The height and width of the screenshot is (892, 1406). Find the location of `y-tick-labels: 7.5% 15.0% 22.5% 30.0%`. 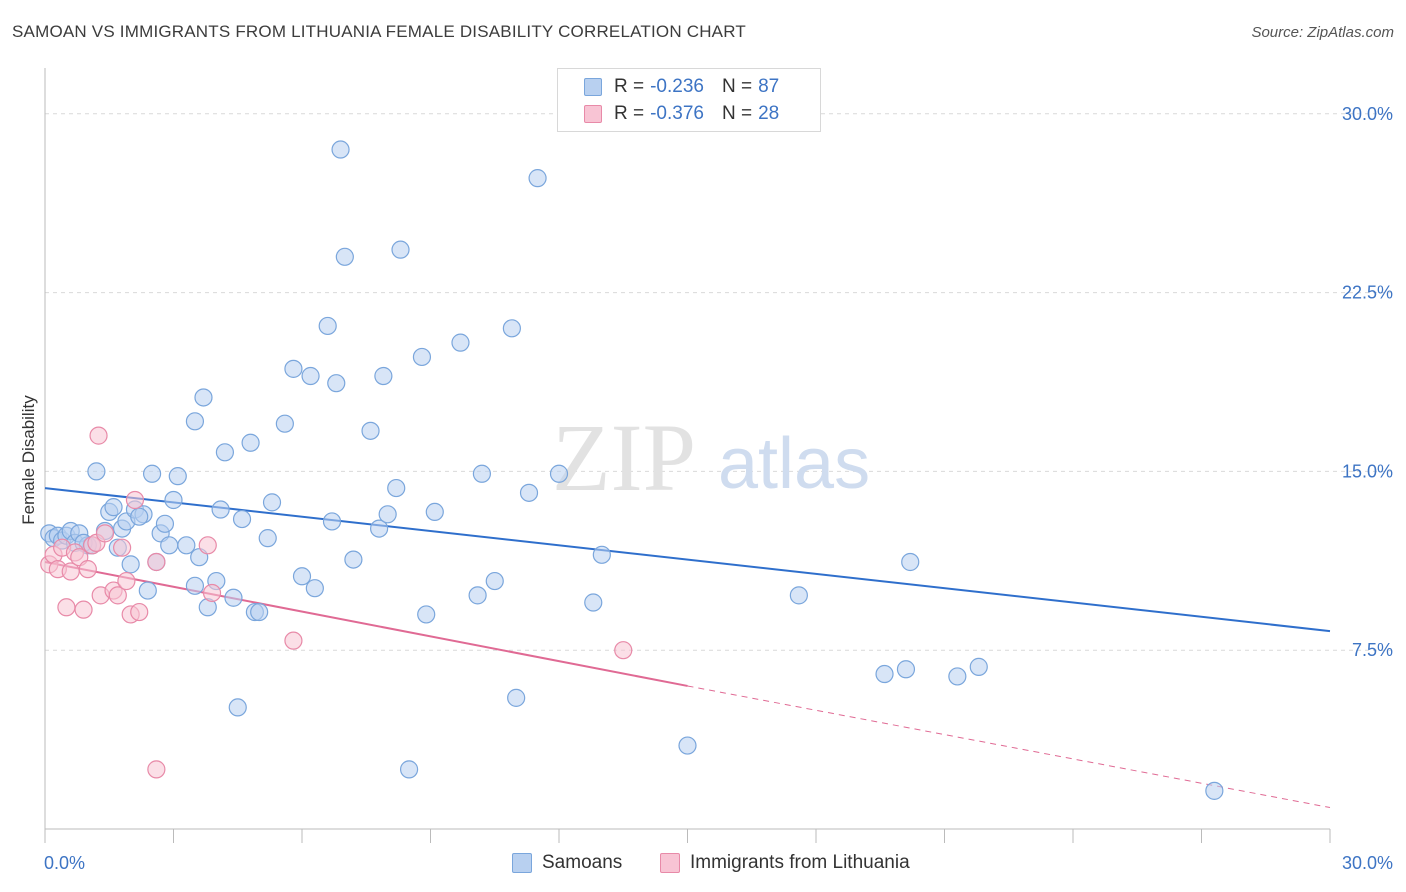

y-tick-labels: 7.5% 15.0% 22.5% 30.0% is located at coordinates (1367, 382).